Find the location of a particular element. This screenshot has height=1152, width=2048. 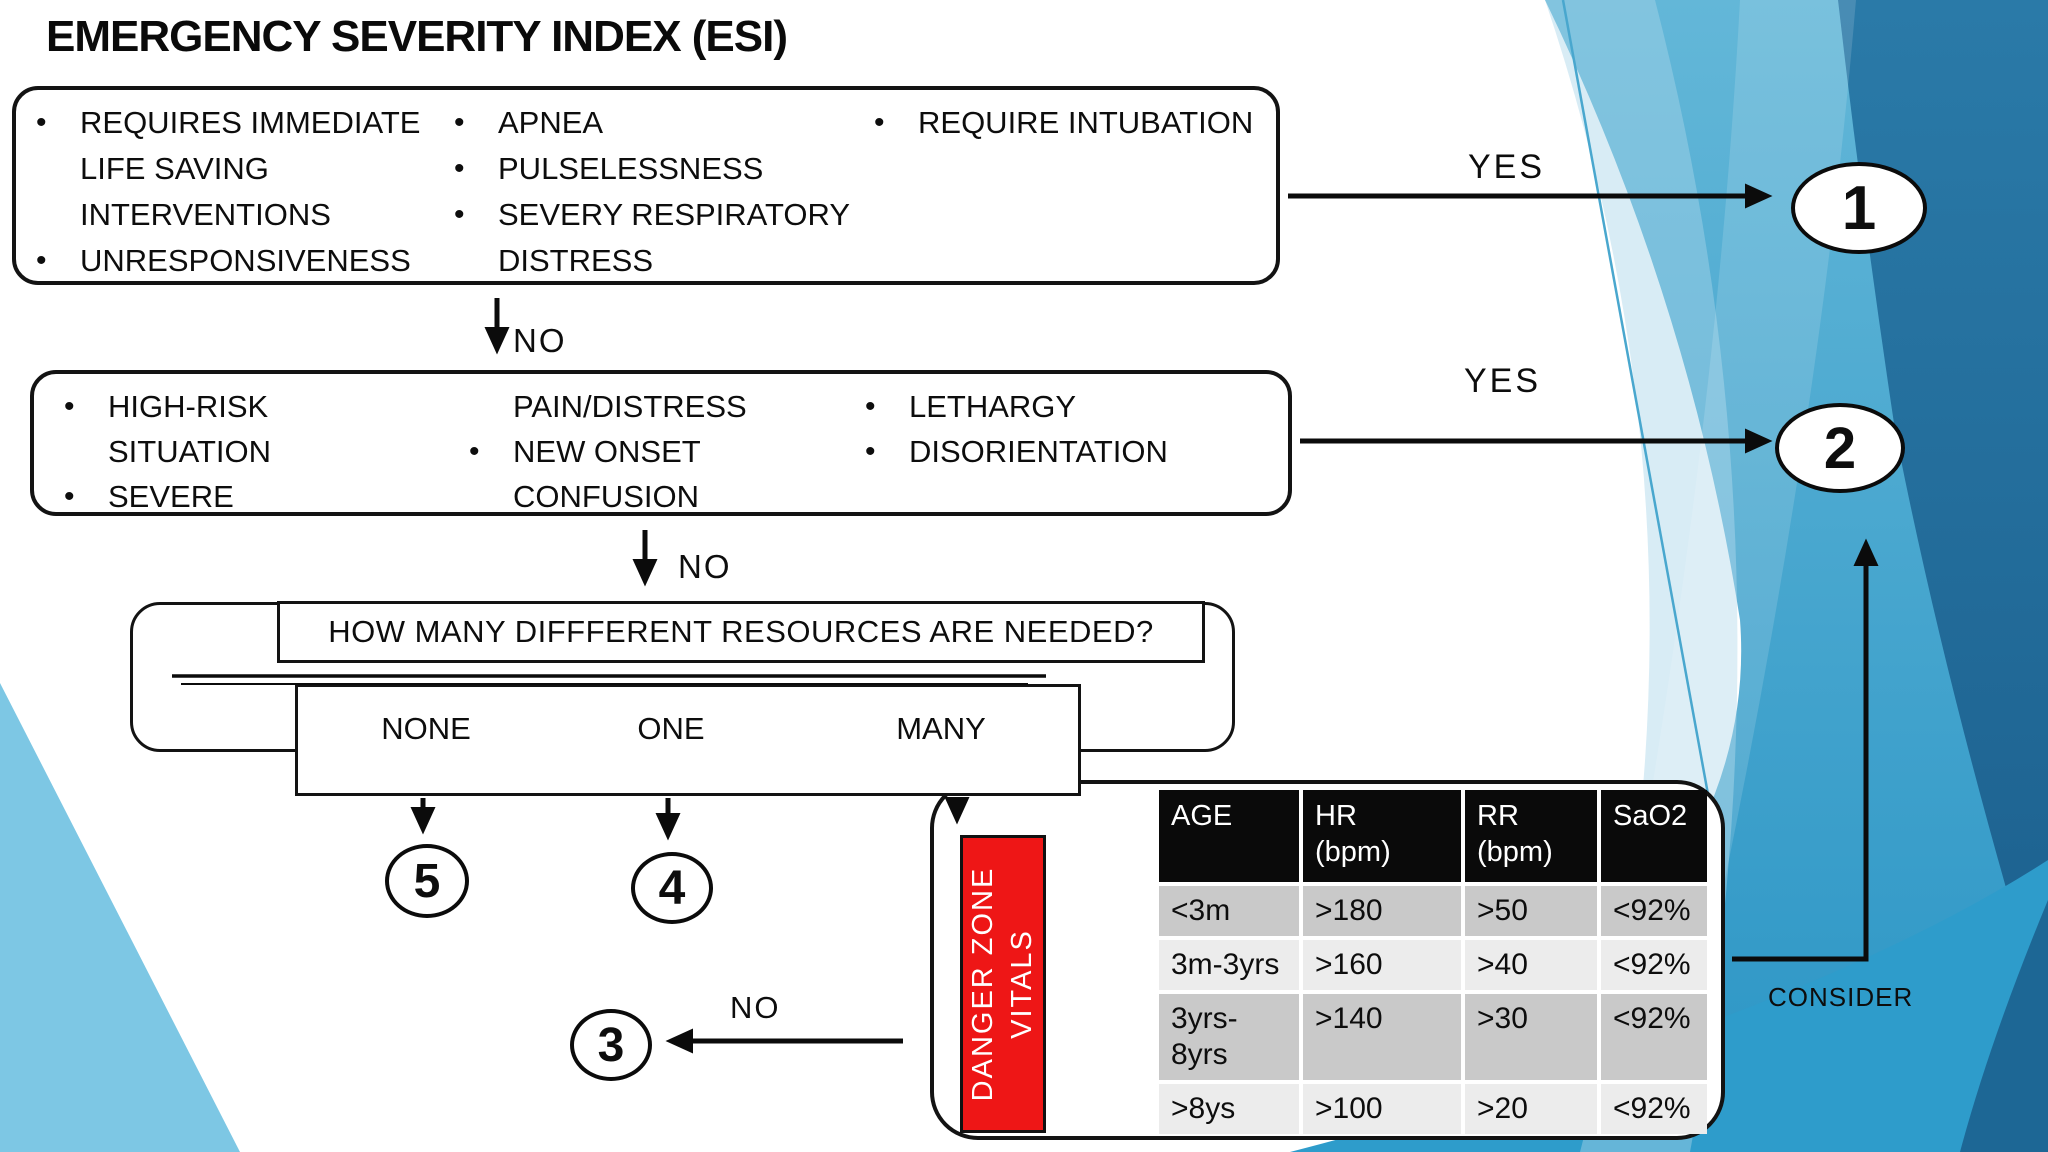

bullet-line: •CONFUSION is located at coordinates (608, 496).